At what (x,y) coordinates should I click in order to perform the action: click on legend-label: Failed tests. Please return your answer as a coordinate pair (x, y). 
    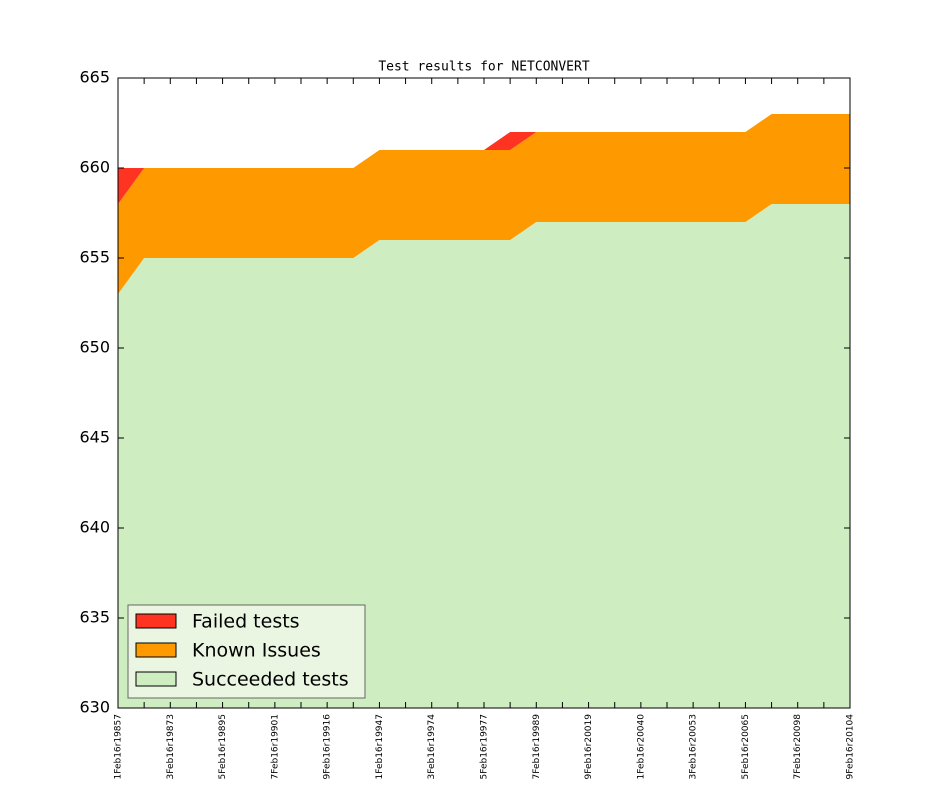
    Looking at the image, I should click on (246, 622).